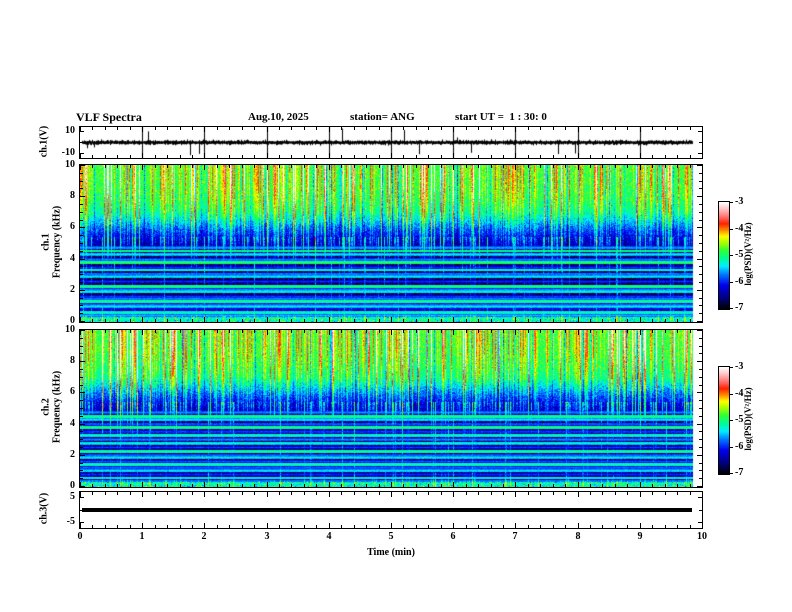 Image resolution: width=792 pixels, height=612 pixels. Describe the element at coordinates (57, 242) in the screenshot. I see `spec1-axis-title-line2: Frequency (kHz)` at that location.